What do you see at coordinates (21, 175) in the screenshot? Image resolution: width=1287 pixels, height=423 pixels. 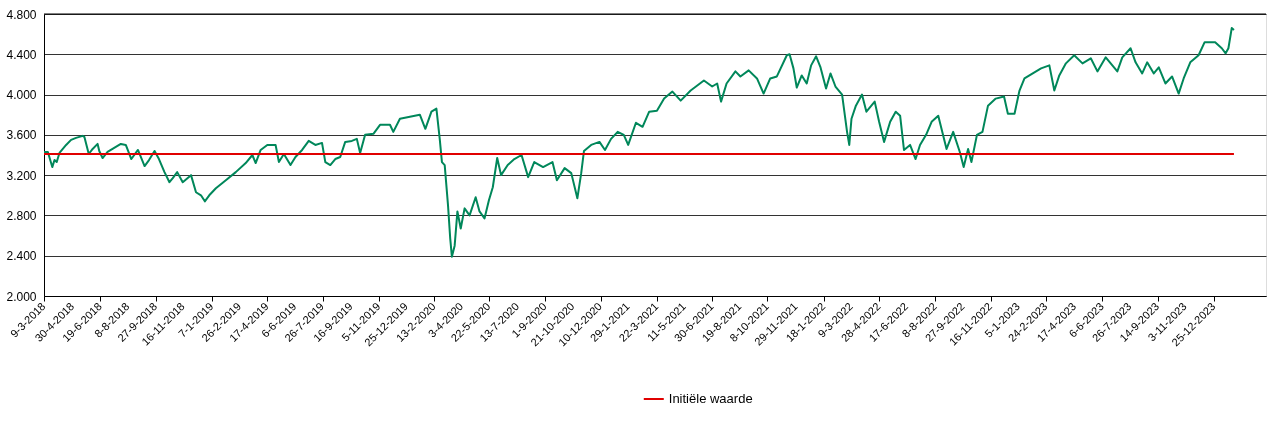 I see `y-tick-label: 3.200` at bounding box center [21, 175].